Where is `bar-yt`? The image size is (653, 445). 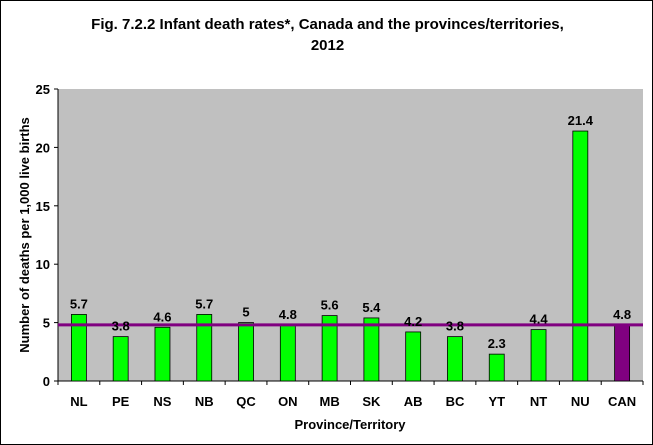
bar-yt is located at coordinates (496, 367).